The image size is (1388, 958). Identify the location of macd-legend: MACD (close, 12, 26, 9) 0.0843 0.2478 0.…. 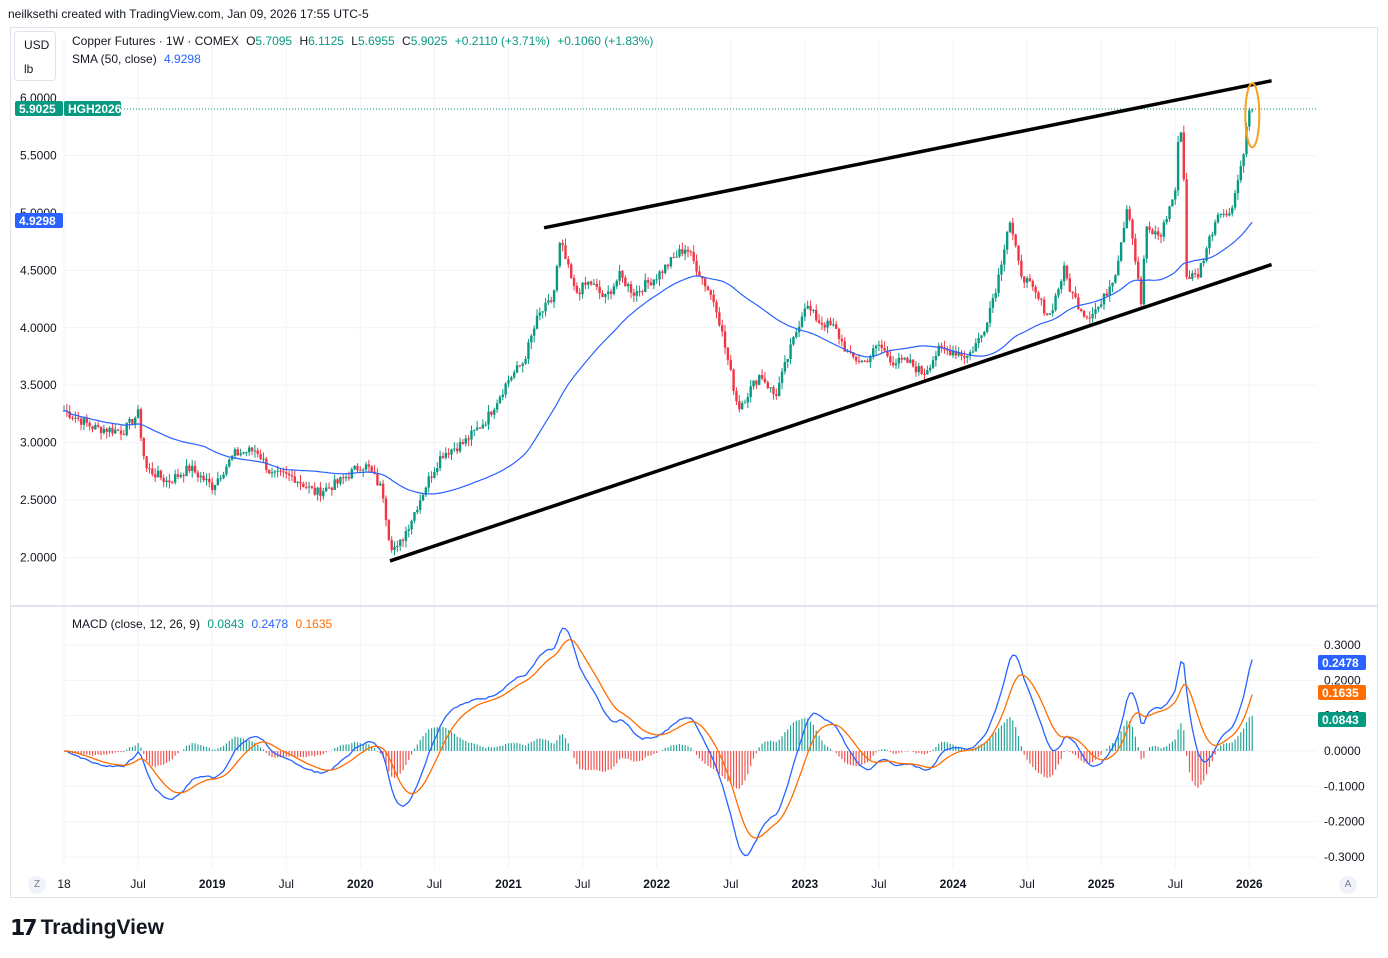
(204, 624).